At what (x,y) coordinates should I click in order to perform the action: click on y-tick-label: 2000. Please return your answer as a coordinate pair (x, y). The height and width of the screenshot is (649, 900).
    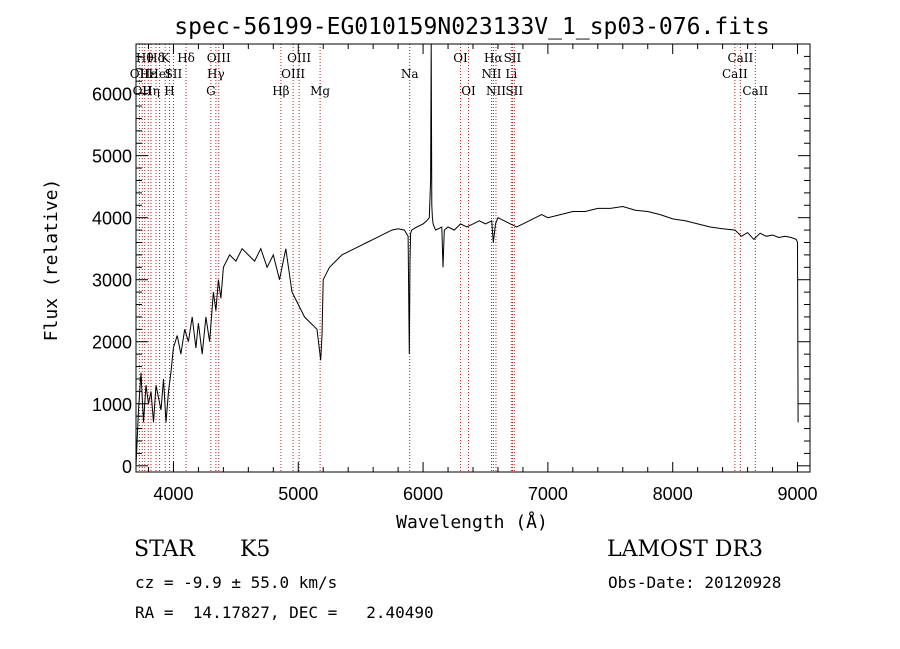
    Looking at the image, I should click on (112, 343).